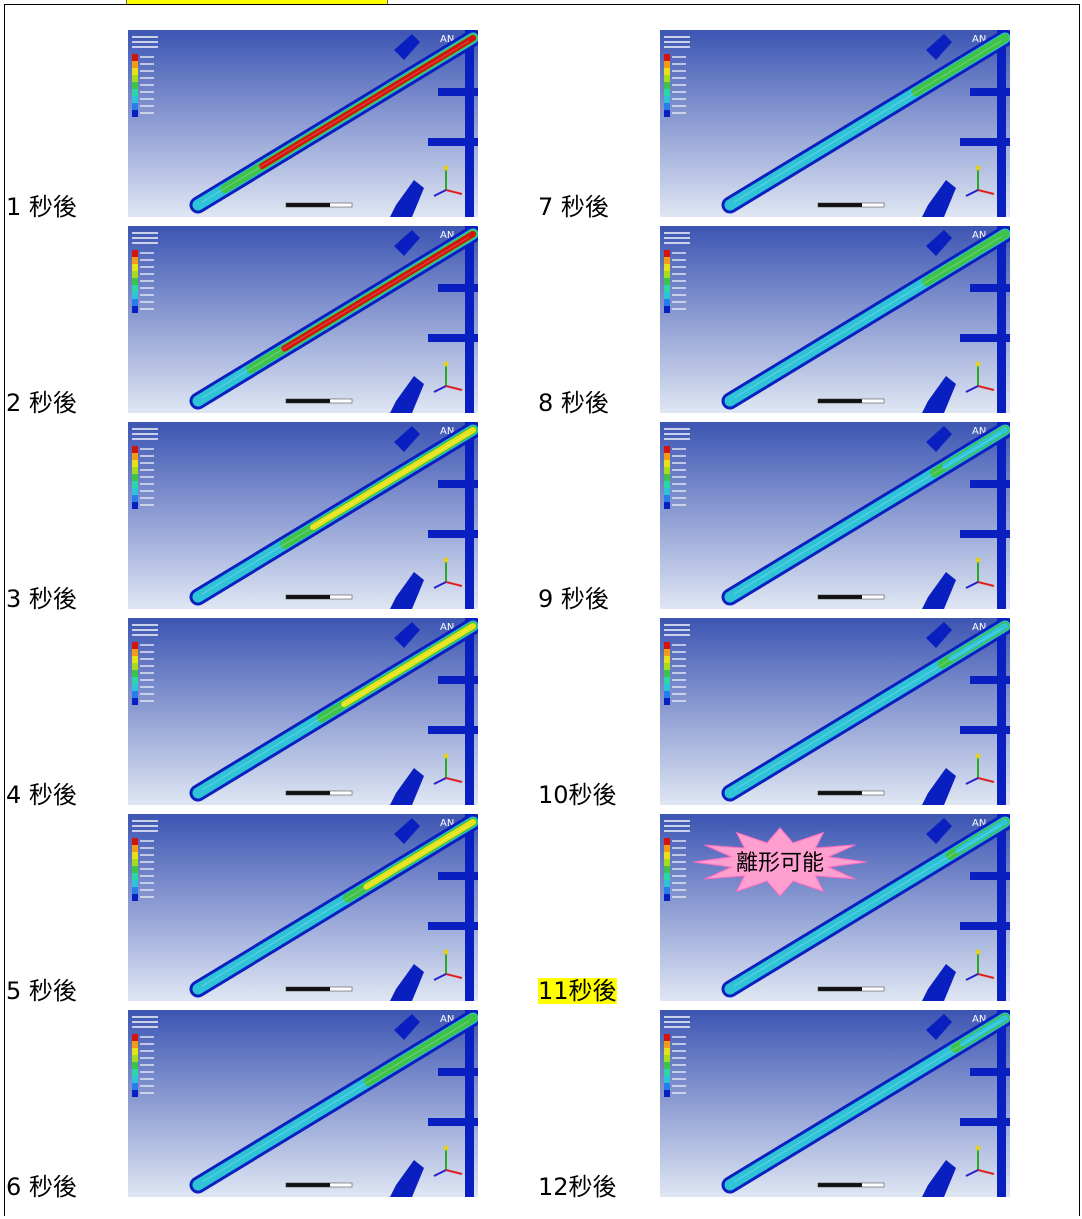 The image size is (1082, 1219). I want to click on stress-contour-image: AN 離形可能, so click(835, 907).